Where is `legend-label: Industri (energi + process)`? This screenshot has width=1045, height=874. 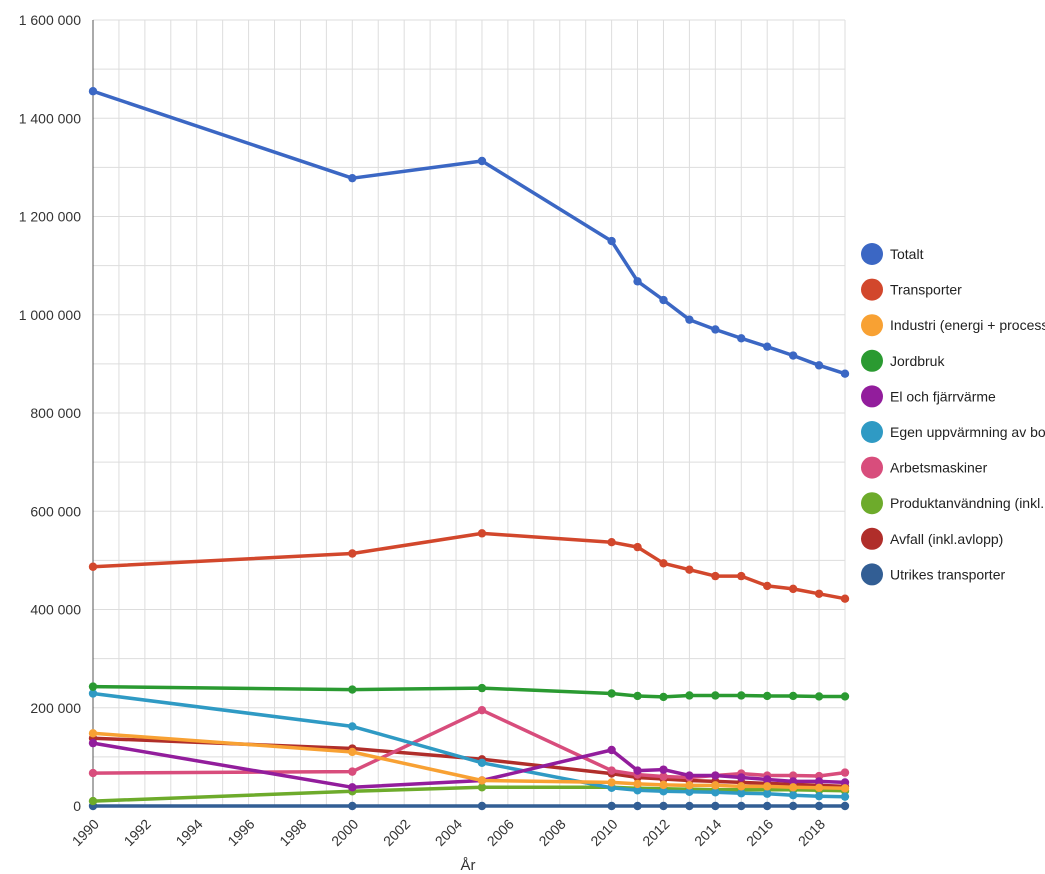
legend-label: Industri (energi + process) is located at coordinates (967, 325).